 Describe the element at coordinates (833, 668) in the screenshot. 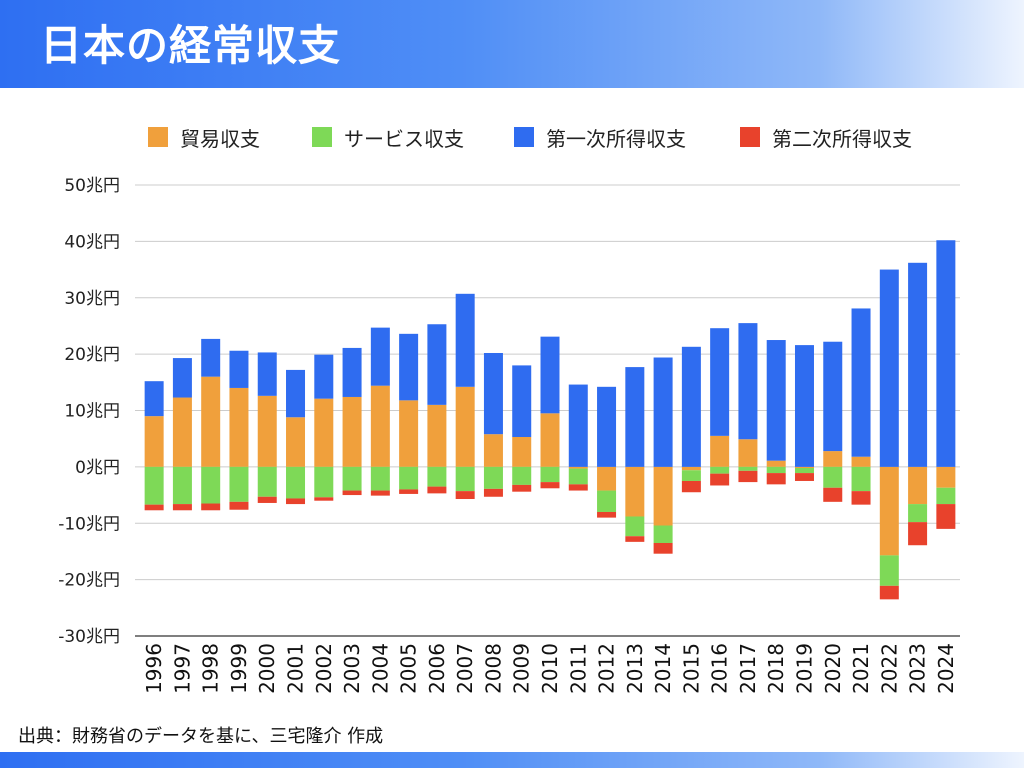

I see `x-tick-label: 2020` at that location.